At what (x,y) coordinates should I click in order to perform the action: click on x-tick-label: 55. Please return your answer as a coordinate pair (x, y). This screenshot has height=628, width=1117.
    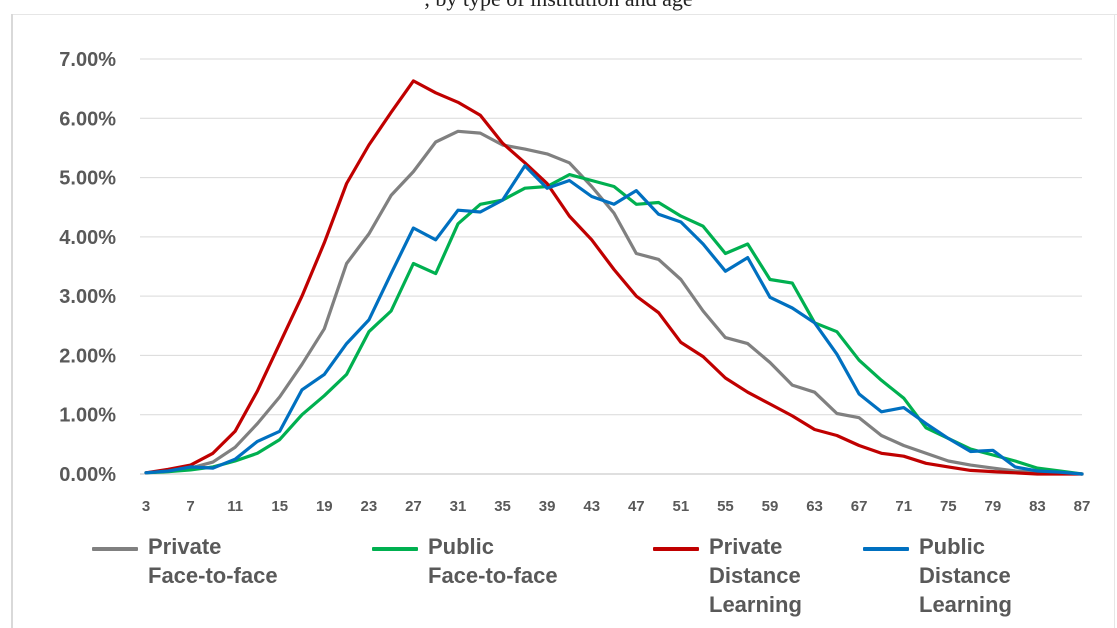
    Looking at the image, I should click on (725, 506).